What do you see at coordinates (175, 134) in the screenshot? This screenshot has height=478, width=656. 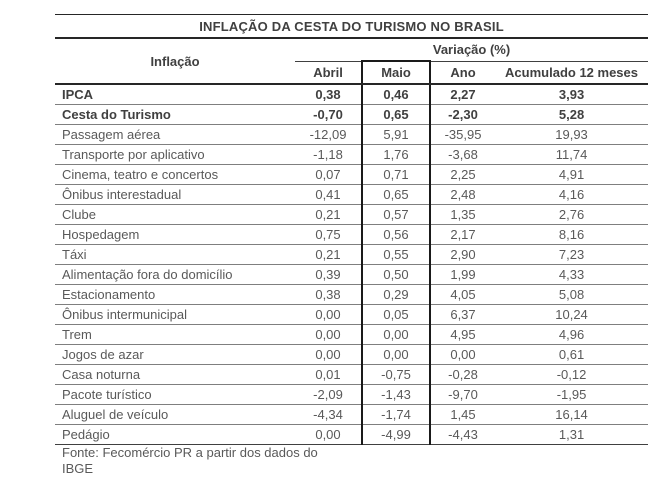 I see `row-label: Passagem aérea` at bounding box center [175, 134].